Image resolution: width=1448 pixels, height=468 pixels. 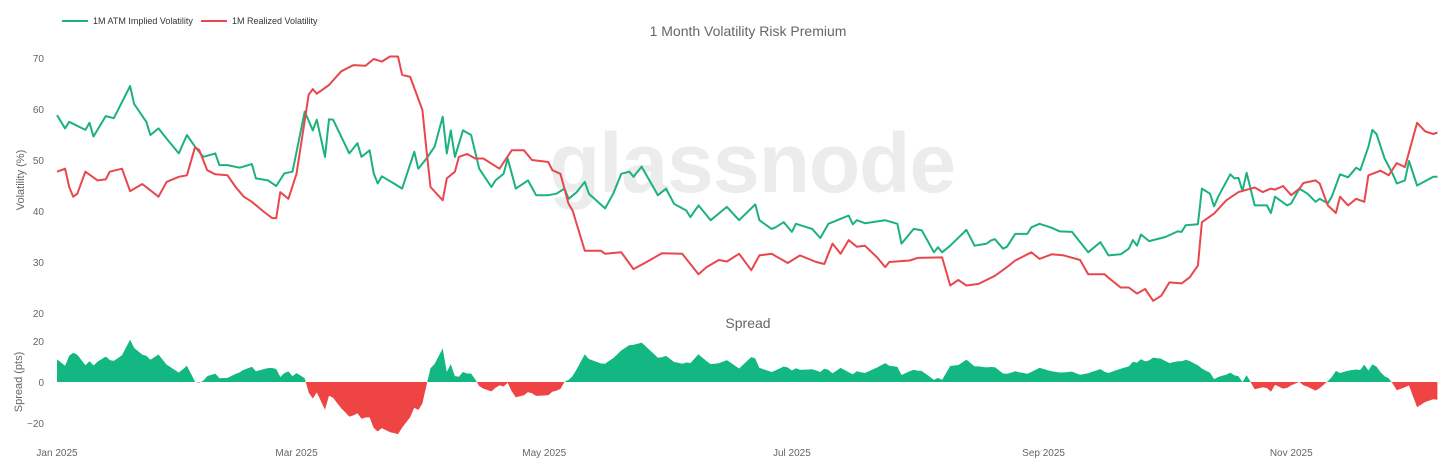 What do you see at coordinates (747, 360) in the screenshot?
I see `spread-positive-area` at bounding box center [747, 360].